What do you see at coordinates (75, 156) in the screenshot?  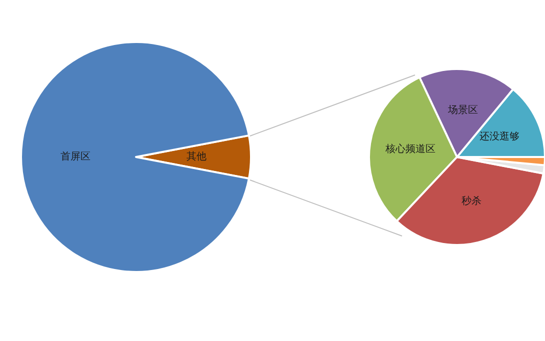 I see `slice-label: 首屏区` at bounding box center [75, 156].